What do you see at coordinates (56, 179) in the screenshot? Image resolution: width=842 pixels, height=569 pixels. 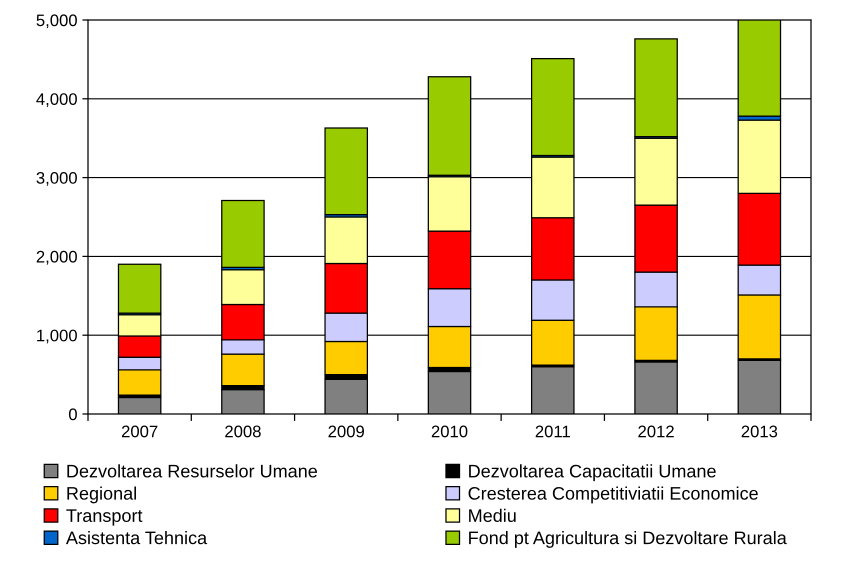 I see `y-tick-label: 3,000` at bounding box center [56, 179].